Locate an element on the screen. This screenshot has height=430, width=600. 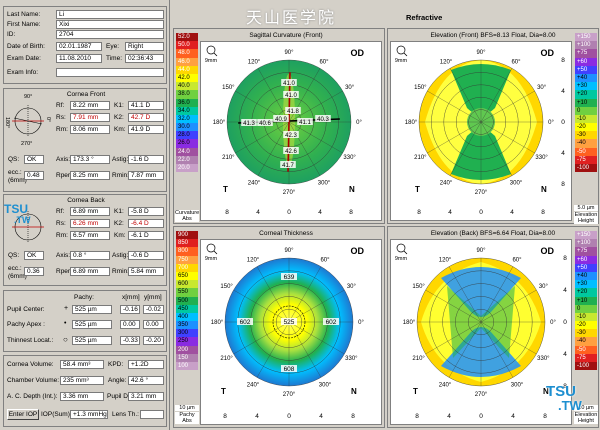
curvature-value: 40.9 is located at coordinates (281, 120).